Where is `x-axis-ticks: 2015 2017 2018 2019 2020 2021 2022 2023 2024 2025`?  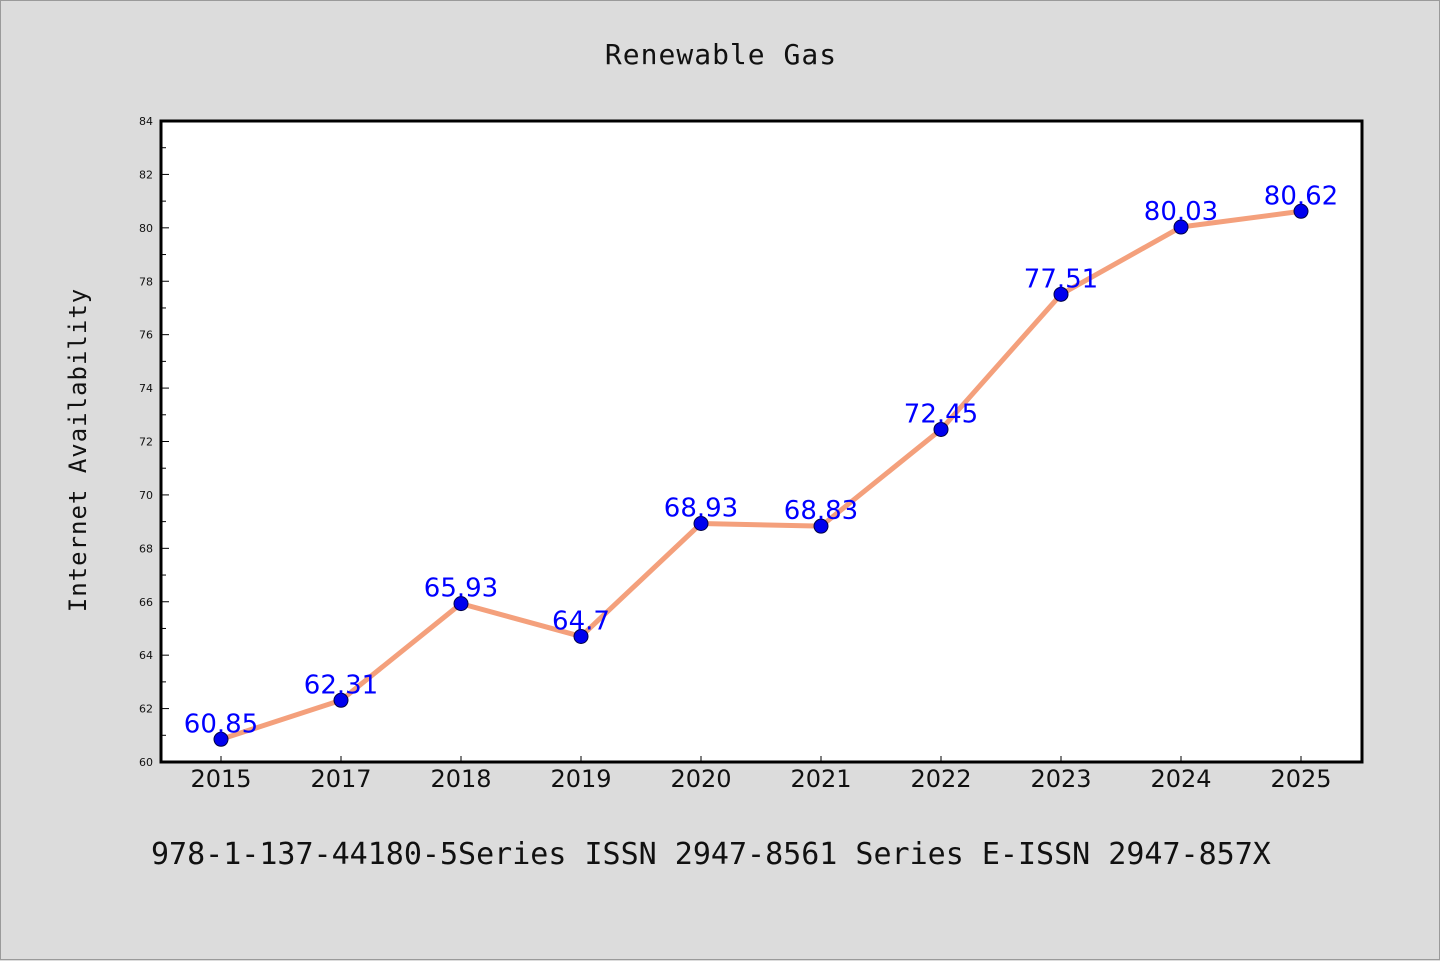 x-axis-ticks: 2015 2017 2018 2019 2020 2021 2022 2023 2024 2025 is located at coordinates (761, 774).